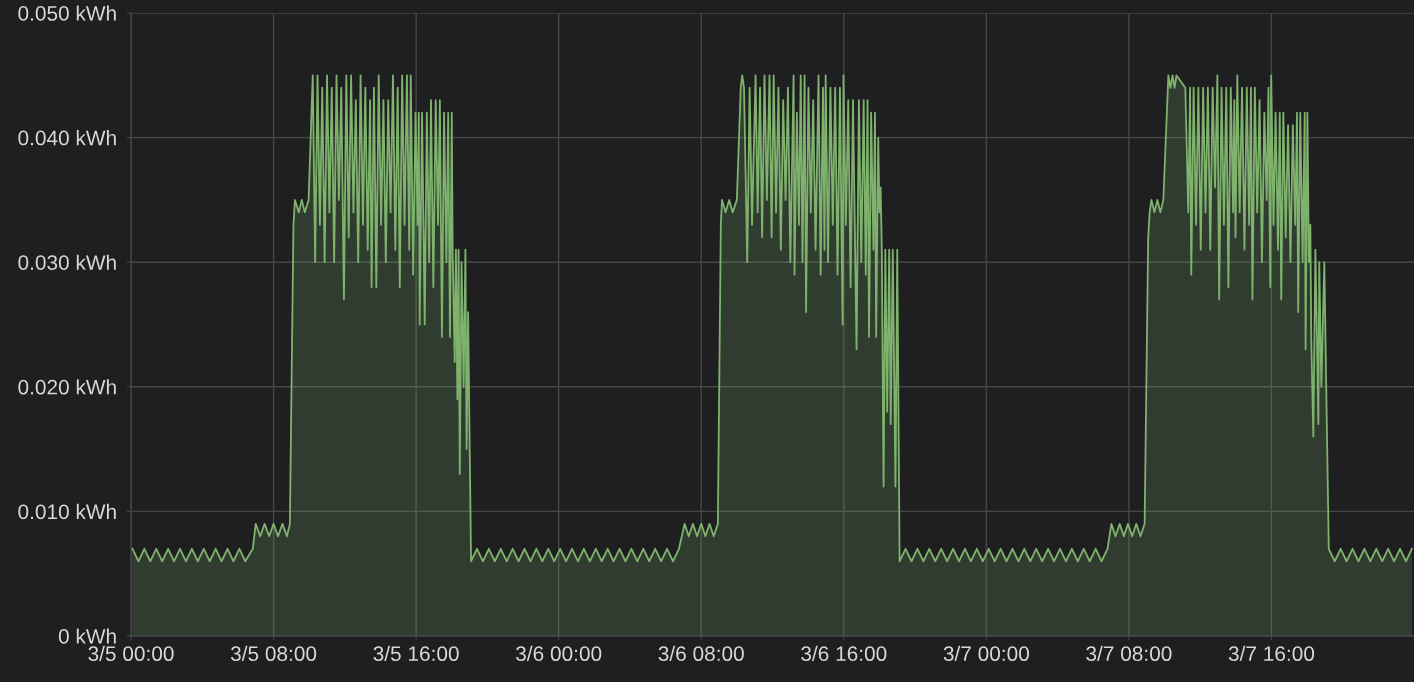  Describe the element at coordinates (67, 138) in the screenshot. I see `y-tick-label: 0.040 kWh` at that location.